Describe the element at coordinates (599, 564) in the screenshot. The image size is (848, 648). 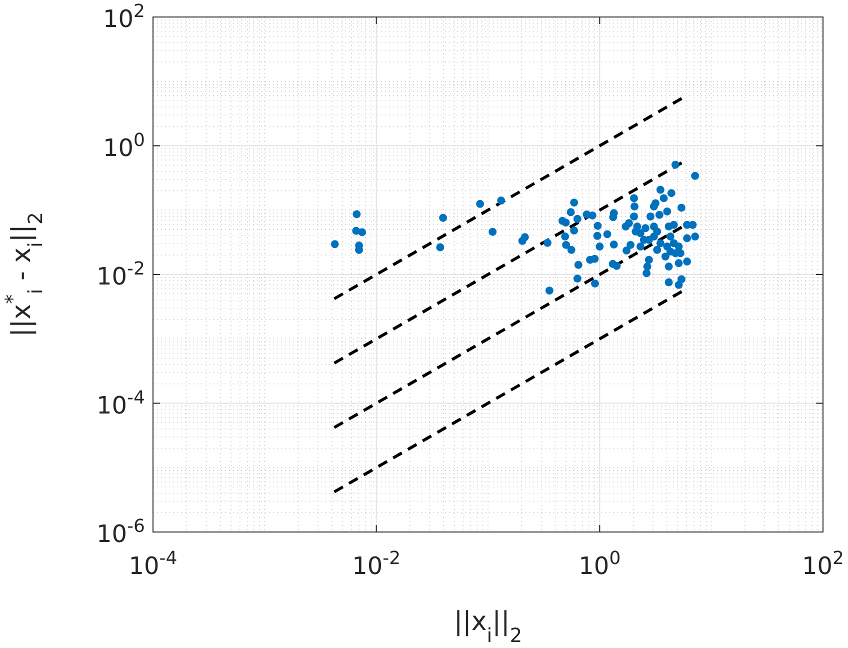
I see `x-tick-label: 10$^{0}$` at that location.